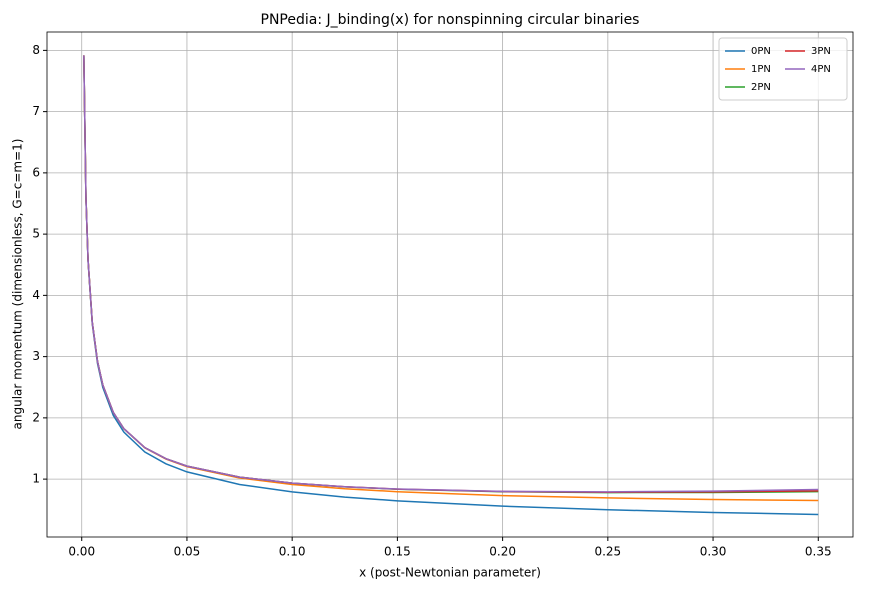  I want to click on legend-label: 1PN, so click(761, 69).